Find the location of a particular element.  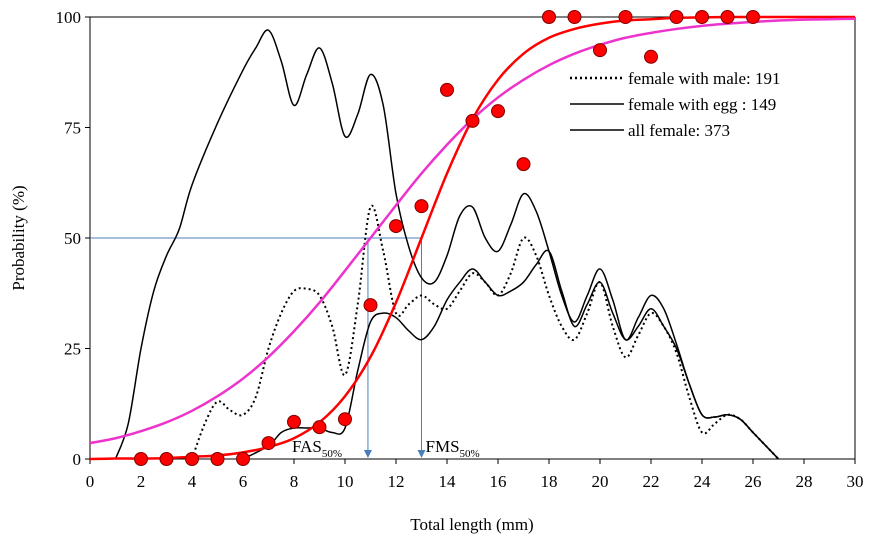

x-tick-label: 0 is located at coordinates (90, 481).